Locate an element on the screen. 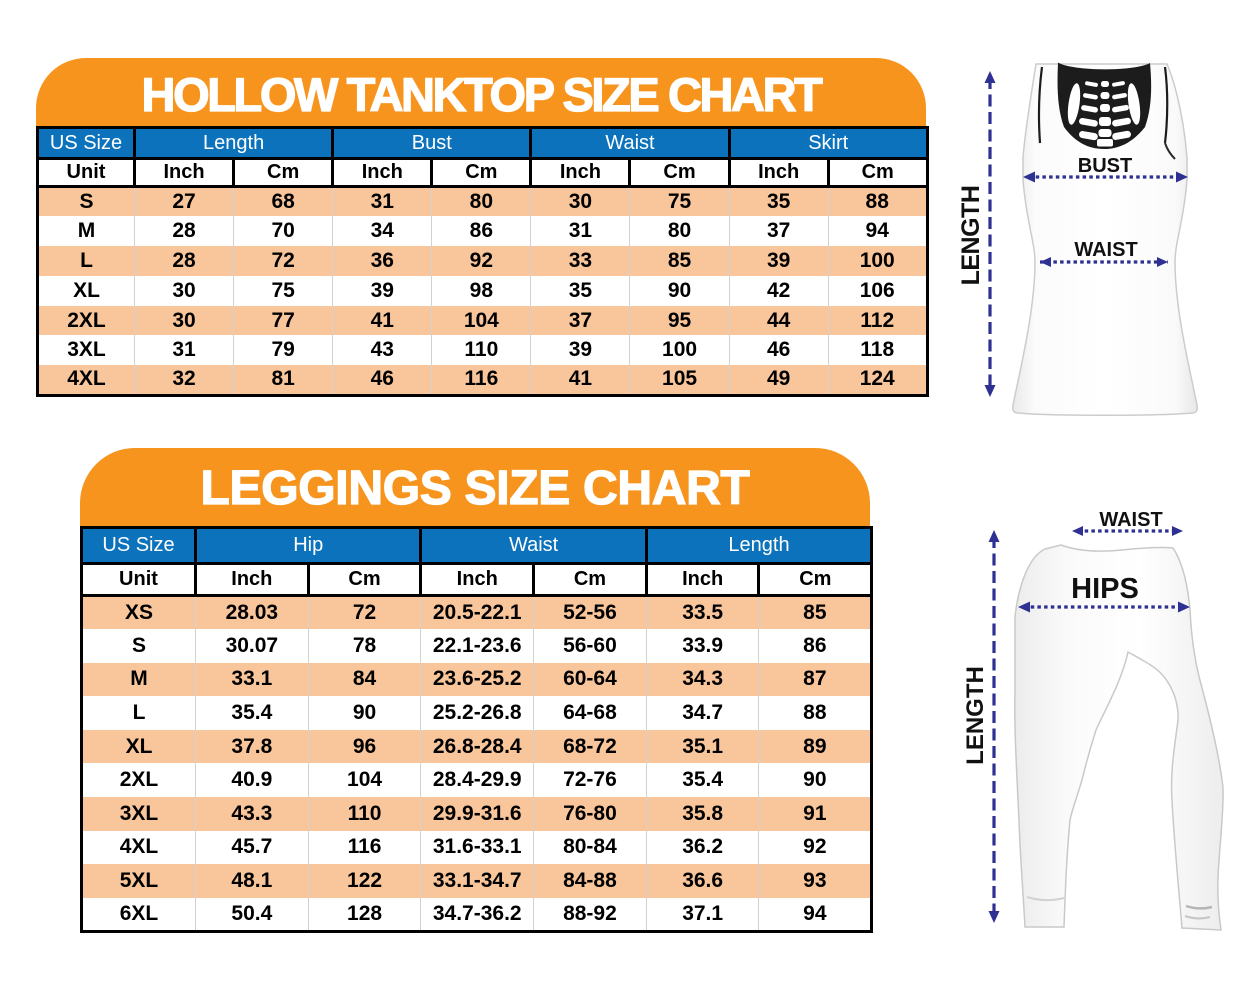 The image size is (1258, 1000). svg-text: HIPS is located at coordinates (1105, 589).